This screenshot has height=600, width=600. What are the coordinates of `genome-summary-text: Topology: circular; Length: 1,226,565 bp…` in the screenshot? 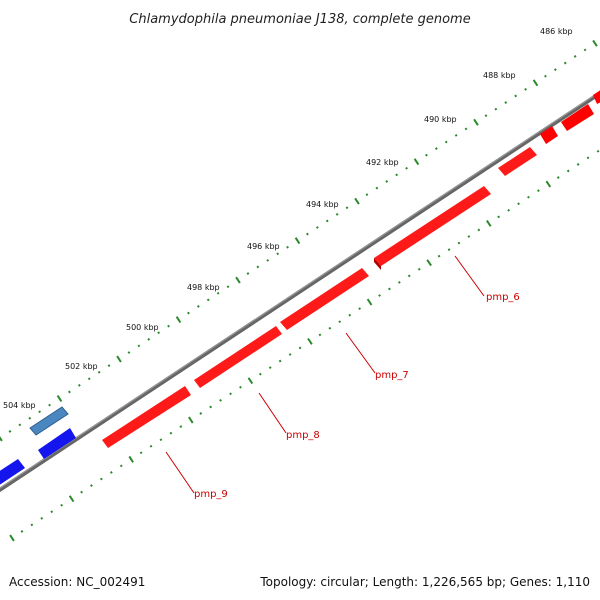 It's located at (425, 582).